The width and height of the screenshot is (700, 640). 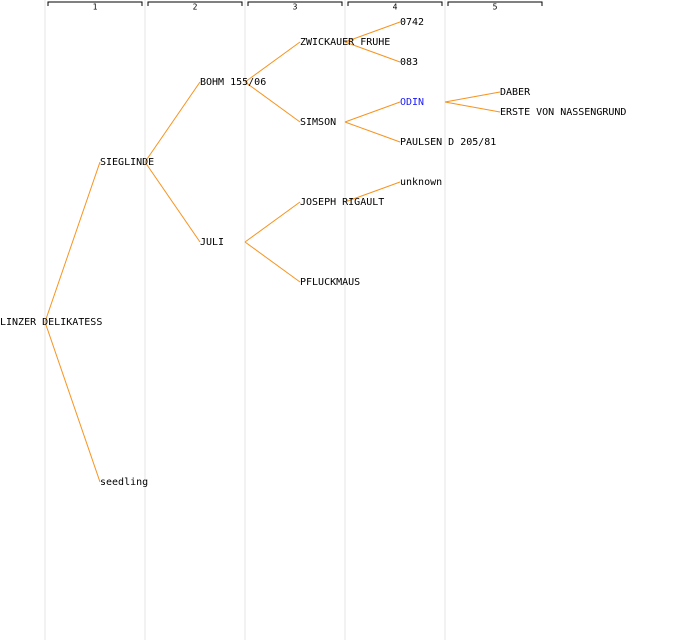 What do you see at coordinates (95, 7) in the screenshot?
I see `generation-label: 1` at bounding box center [95, 7].